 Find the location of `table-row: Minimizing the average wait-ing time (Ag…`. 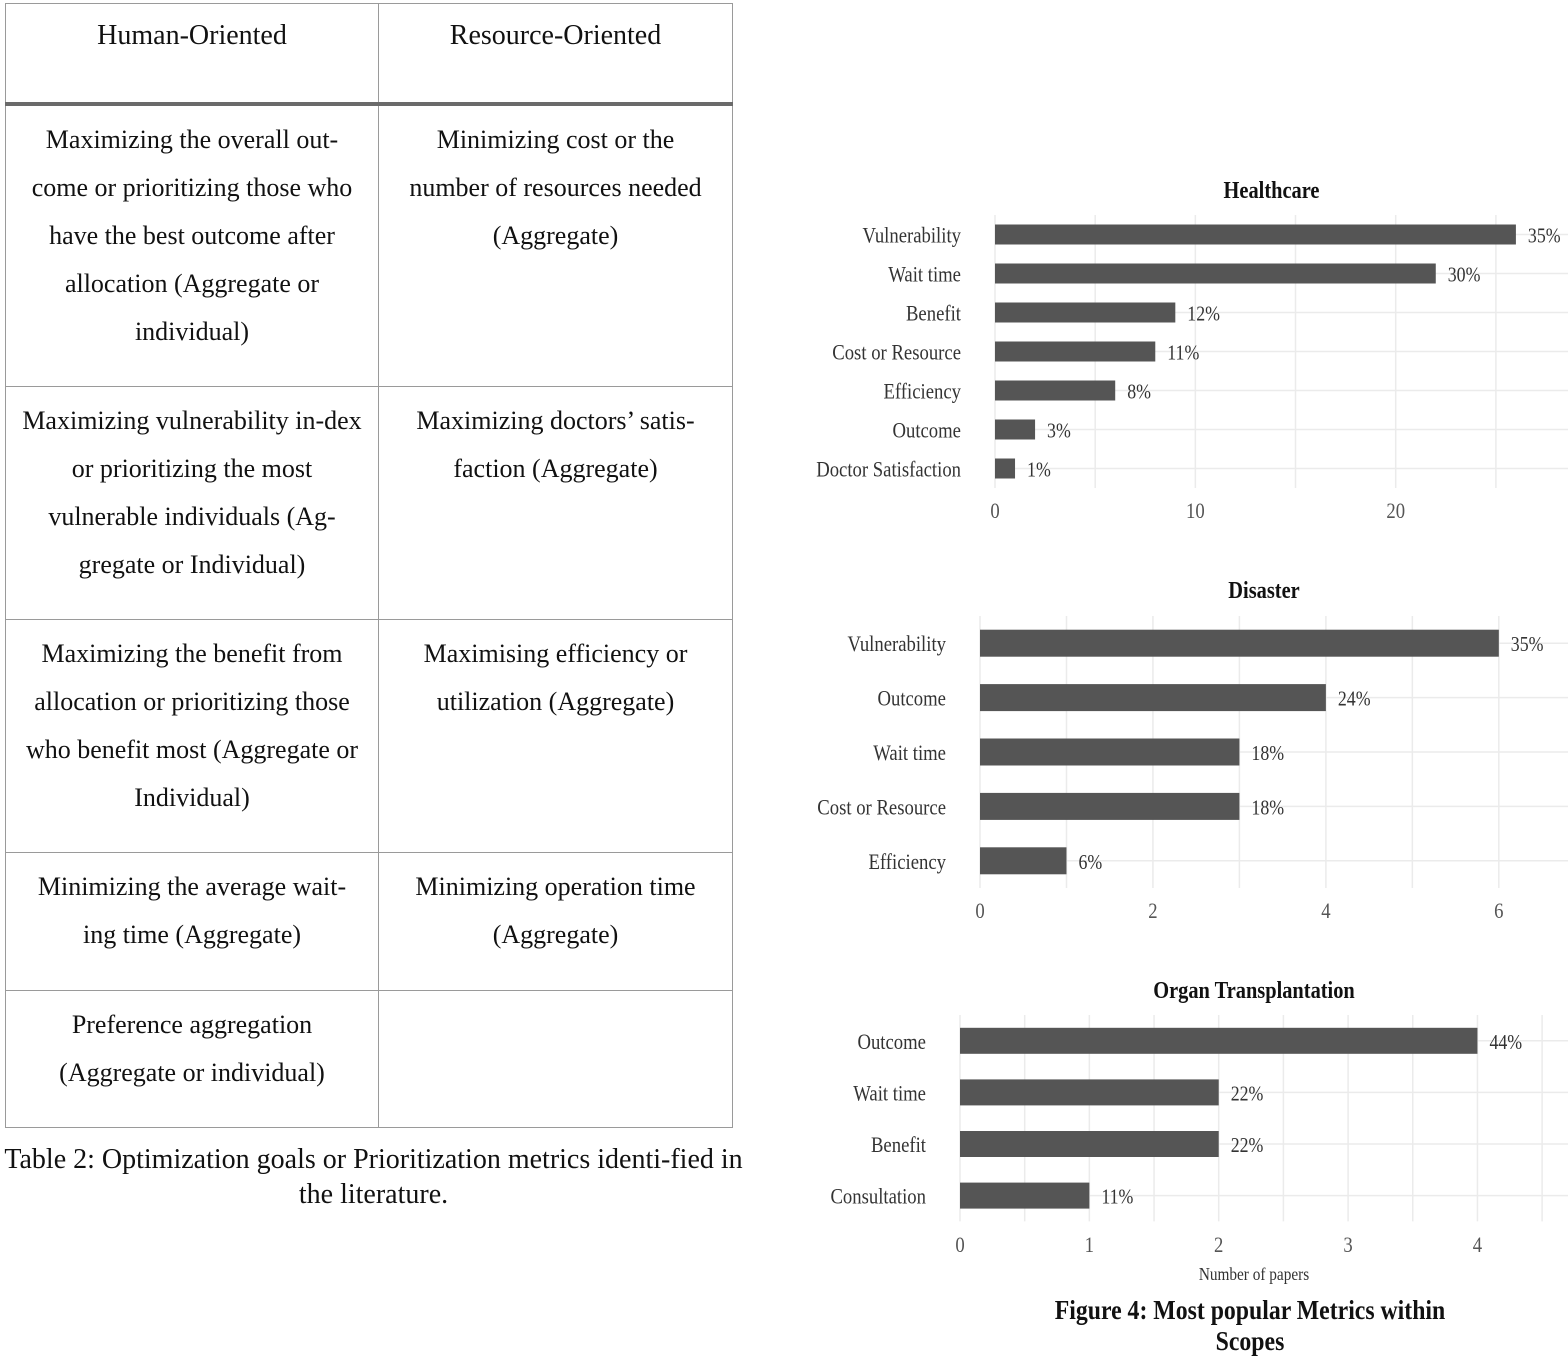

table-row: Minimizing the average wait-ing time (Ag… is located at coordinates (369, 921).